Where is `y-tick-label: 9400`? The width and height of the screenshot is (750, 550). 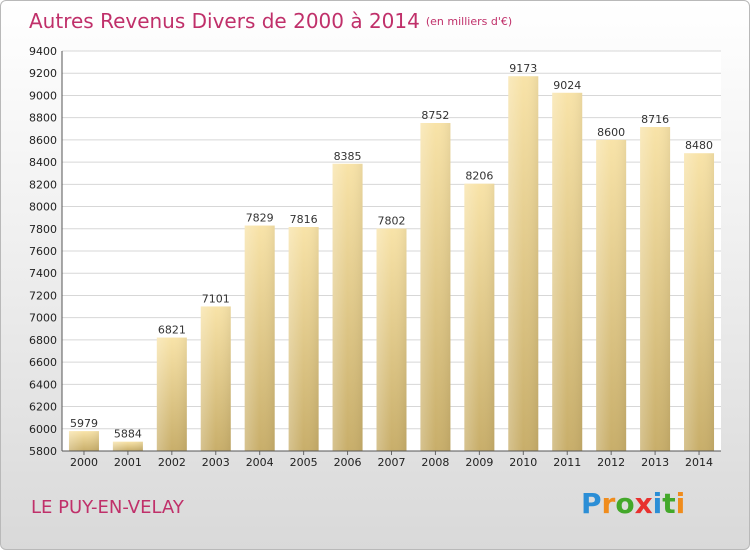
y-tick-label: 9400 is located at coordinates (43, 51).